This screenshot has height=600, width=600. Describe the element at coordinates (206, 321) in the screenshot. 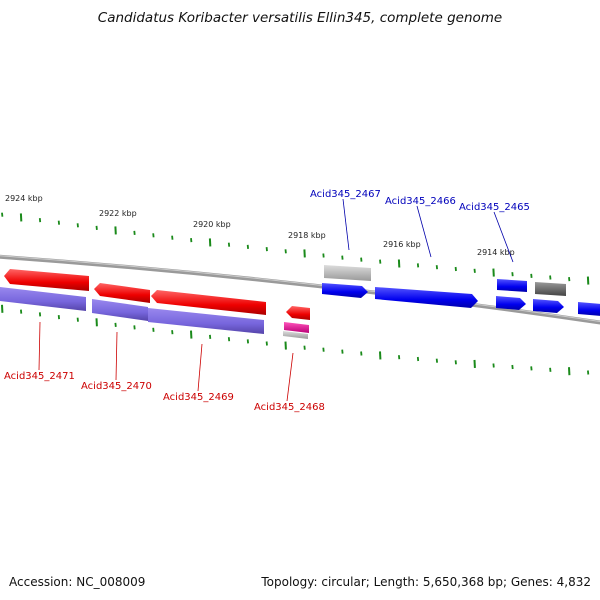

I see `gene-acid345-2469-lane2` at that location.